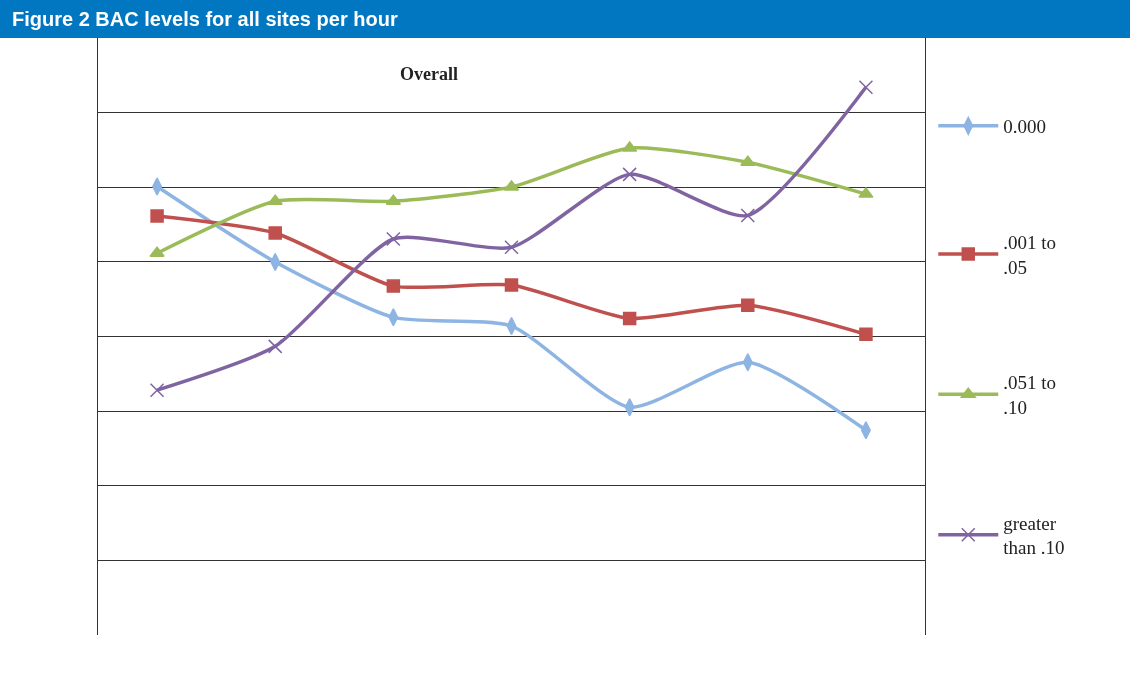 This screenshot has width=1130, height=698. I want to click on legend-label: .001 to .05, so click(1030, 254).